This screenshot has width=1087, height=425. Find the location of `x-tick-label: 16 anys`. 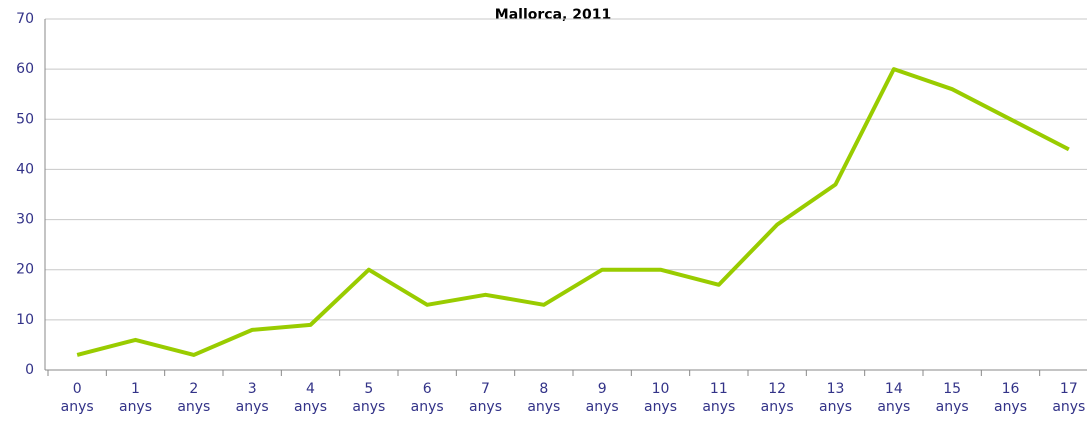

x-tick-label: 16 anys is located at coordinates (1010, 398).